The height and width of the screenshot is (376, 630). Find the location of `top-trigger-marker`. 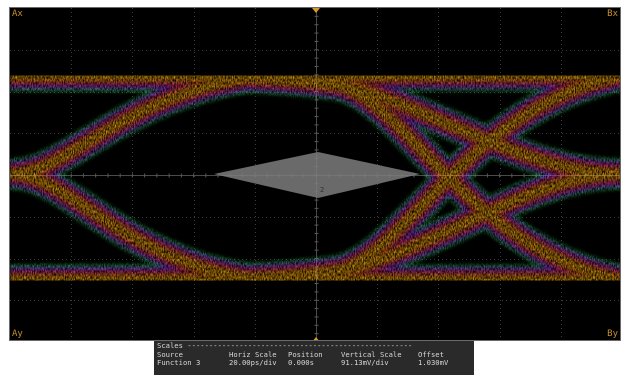

top-trigger-marker is located at coordinates (316, 10).